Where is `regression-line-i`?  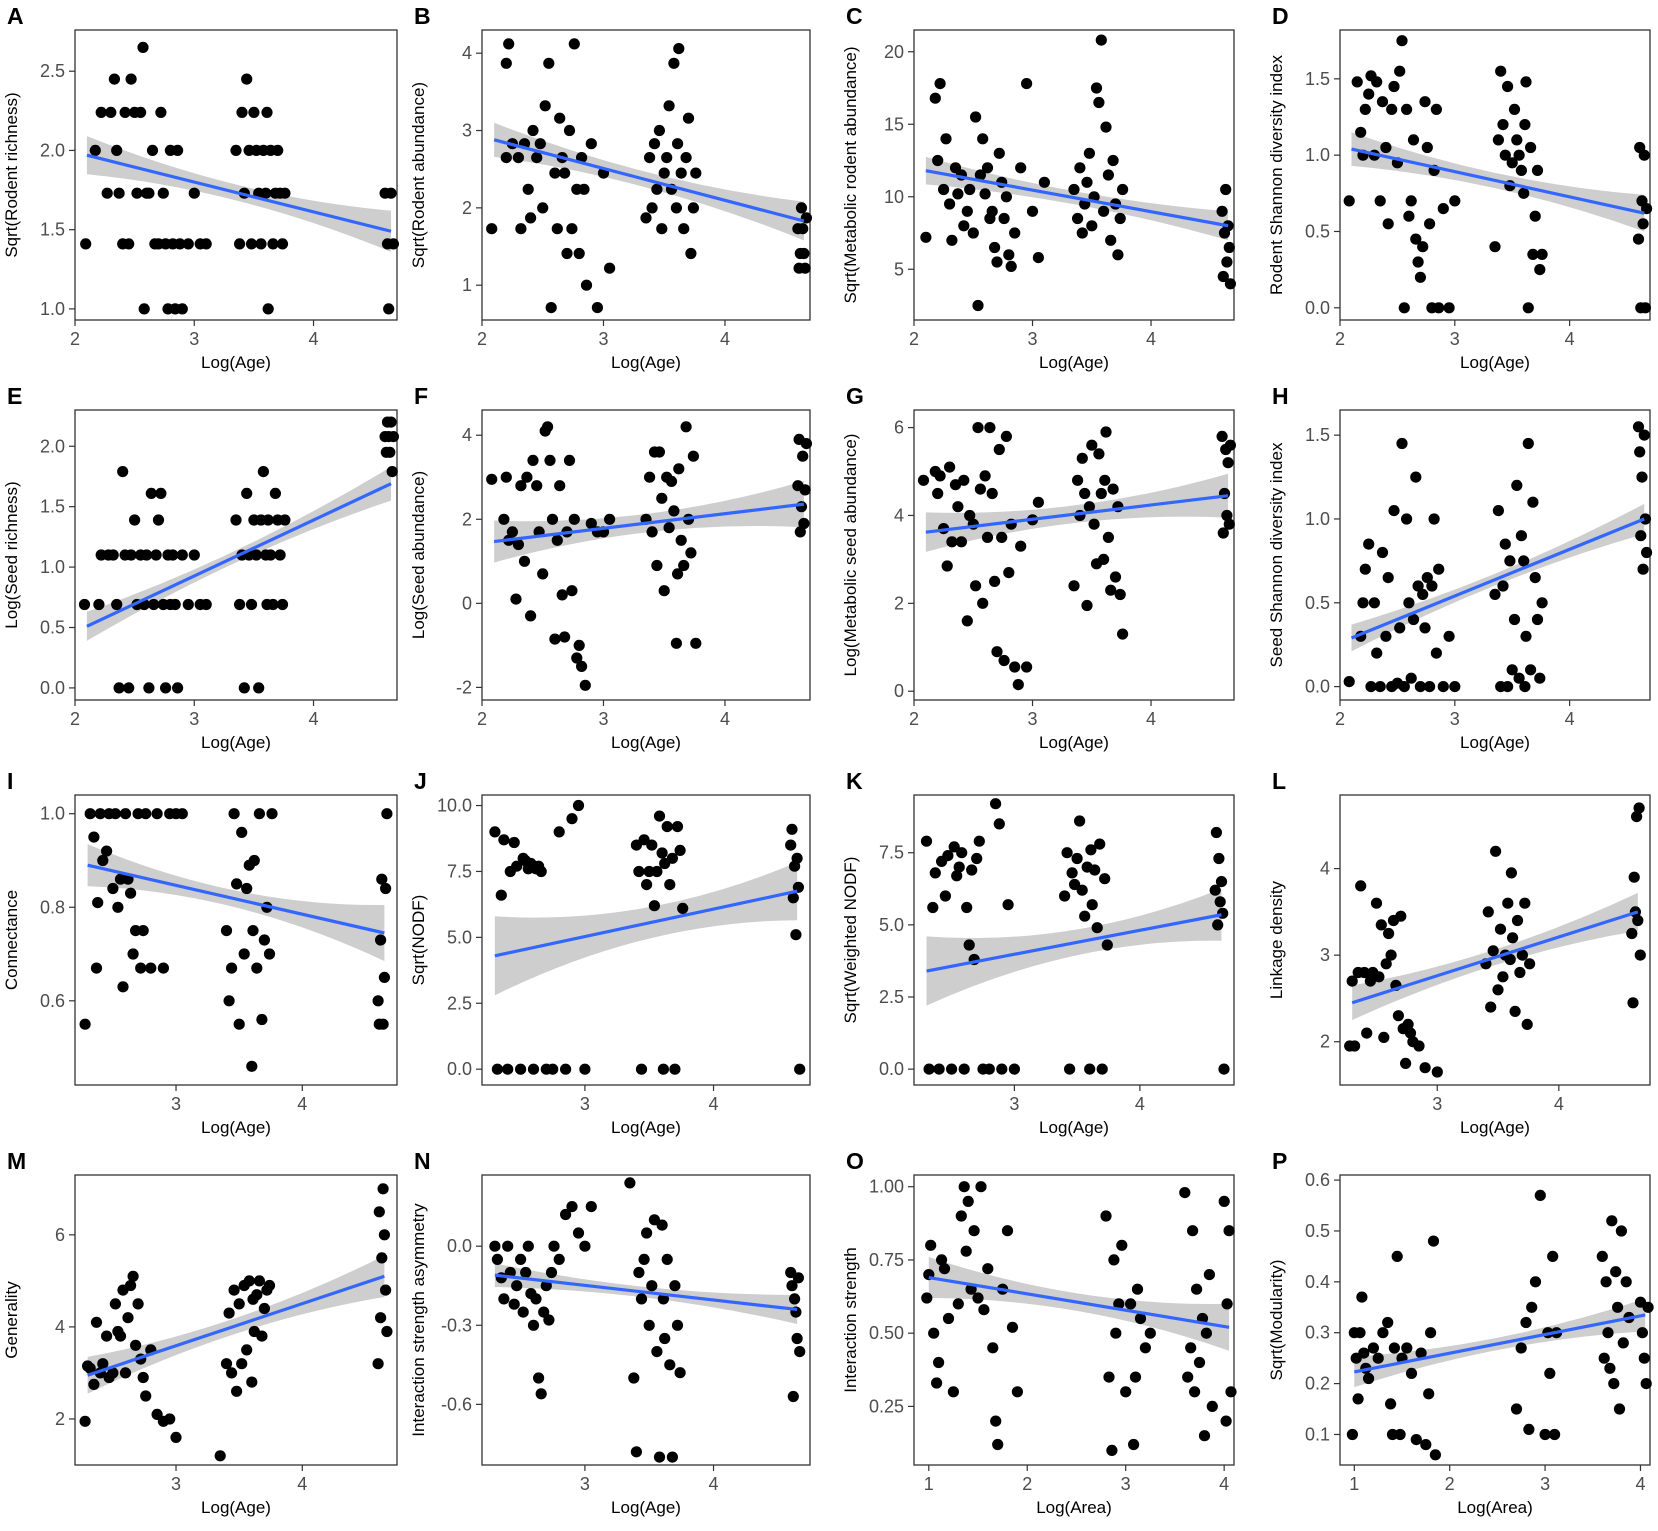
regression-line-i is located at coordinates (236, 899).